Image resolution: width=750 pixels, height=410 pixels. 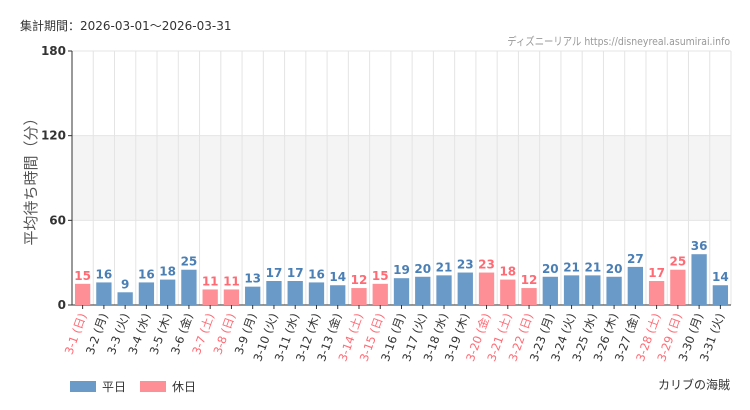 What do you see at coordinates (133, 386) in the screenshot?
I see `legend: 平日 休日` at bounding box center [133, 386].